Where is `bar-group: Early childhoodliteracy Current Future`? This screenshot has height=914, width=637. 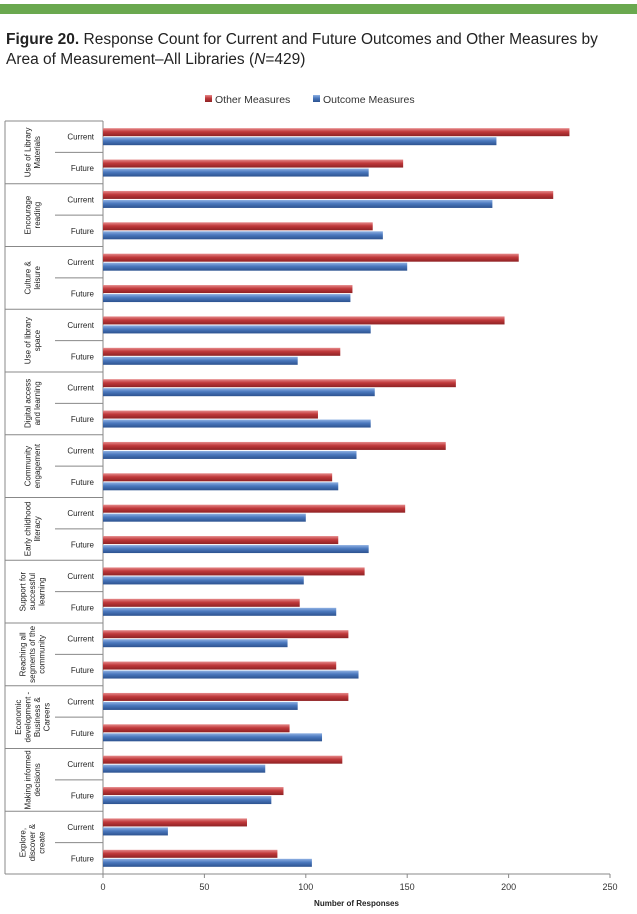
bar-group: Early childhoodliteracy Current Future is located at coordinates (205, 527).